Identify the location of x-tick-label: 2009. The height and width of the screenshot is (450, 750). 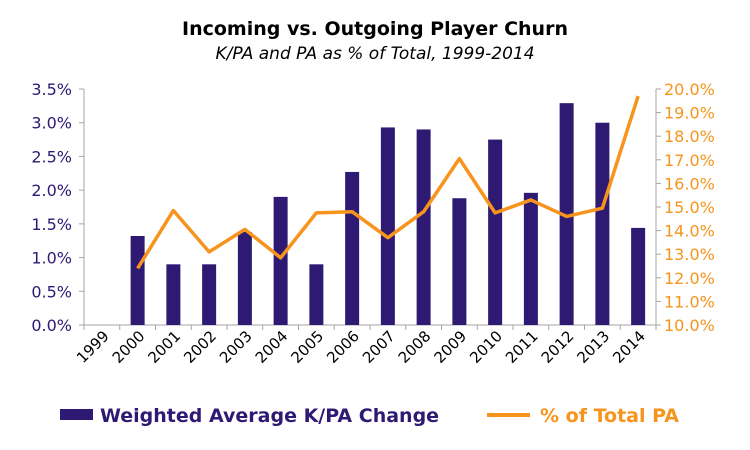
(450, 347).